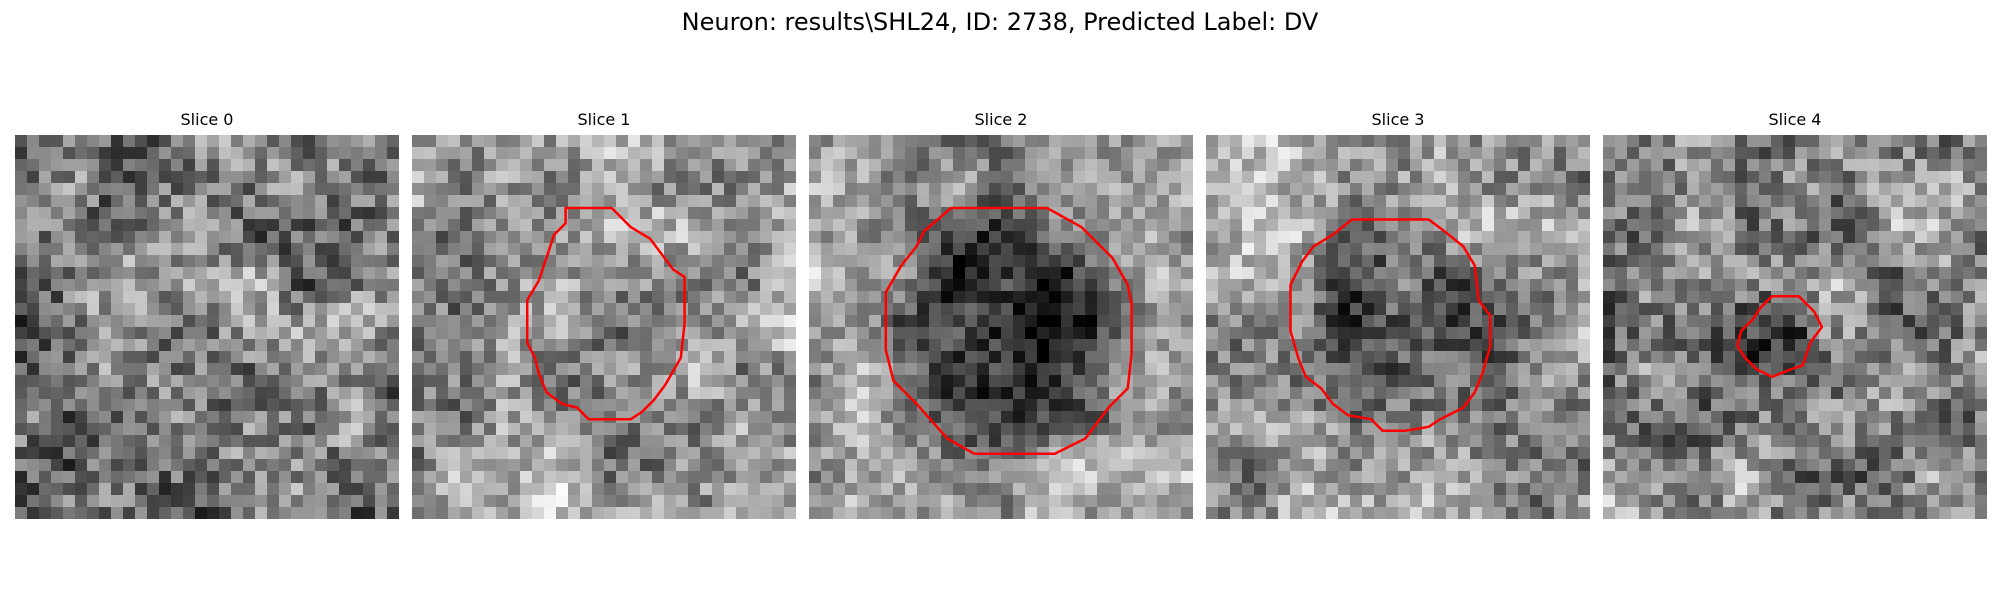 Image resolution: width=2000 pixels, height=600 pixels. I want to click on slice-panel-0: Slice 0, so click(207, 314).